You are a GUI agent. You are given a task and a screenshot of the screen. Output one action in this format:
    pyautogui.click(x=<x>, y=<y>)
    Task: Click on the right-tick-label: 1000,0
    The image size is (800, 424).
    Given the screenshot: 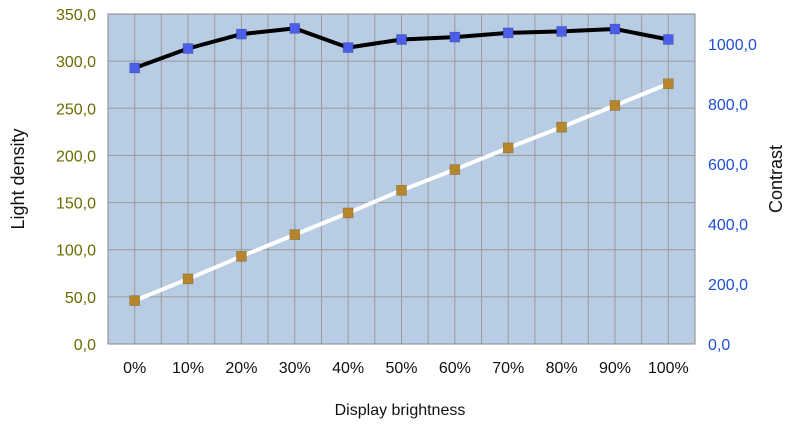 What is the action you would take?
    pyautogui.click(x=732, y=45)
    